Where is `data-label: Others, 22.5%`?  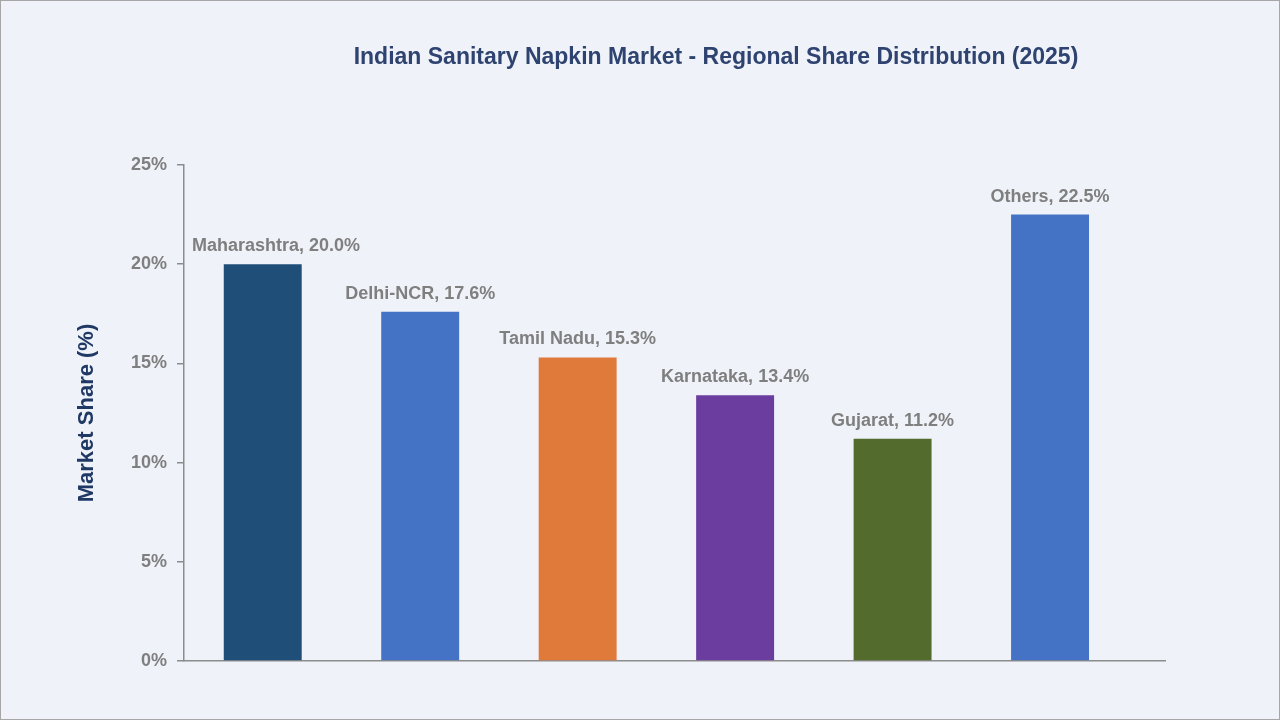
data-label: Others, 22.5% is located at coordinates (1050, 195).